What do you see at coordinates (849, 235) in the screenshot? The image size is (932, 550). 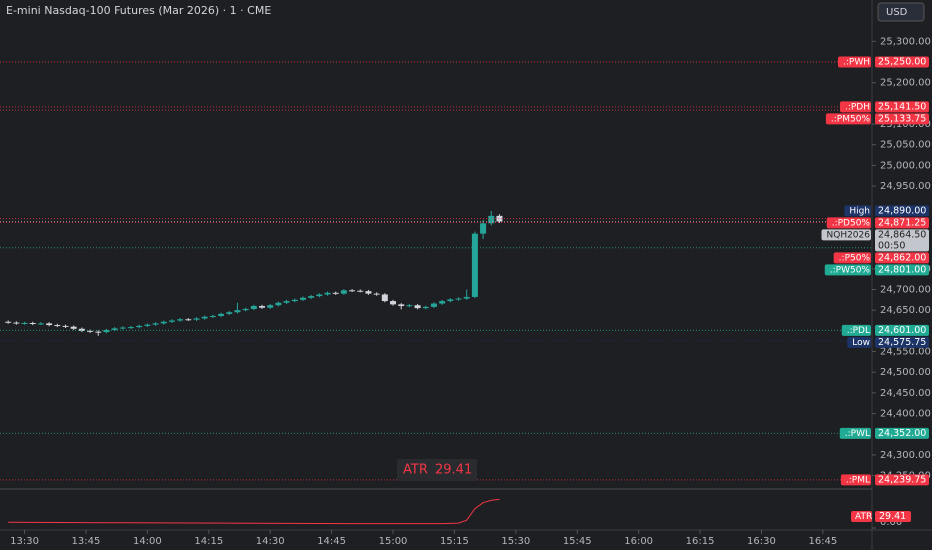 I see `level-name: NQH2026` at bounding box center [849, 235].